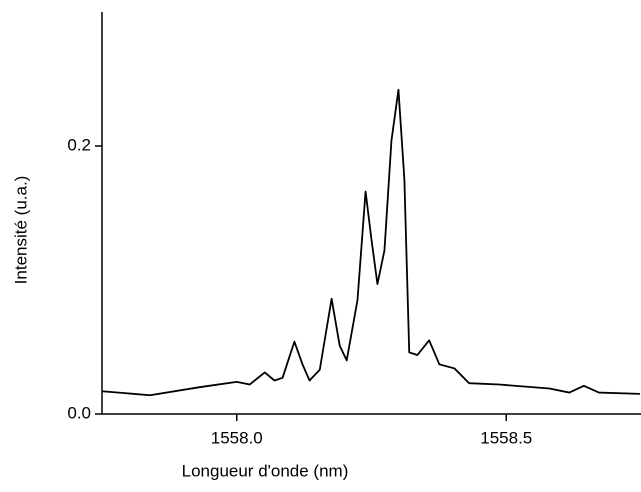 Image resolution: width=641 pixels, height=492 pixels. What do you see at coordinates (237, 437) in the screenshot?
I see `x-tick-label: 1558.0` at bounding box center [237, 437].